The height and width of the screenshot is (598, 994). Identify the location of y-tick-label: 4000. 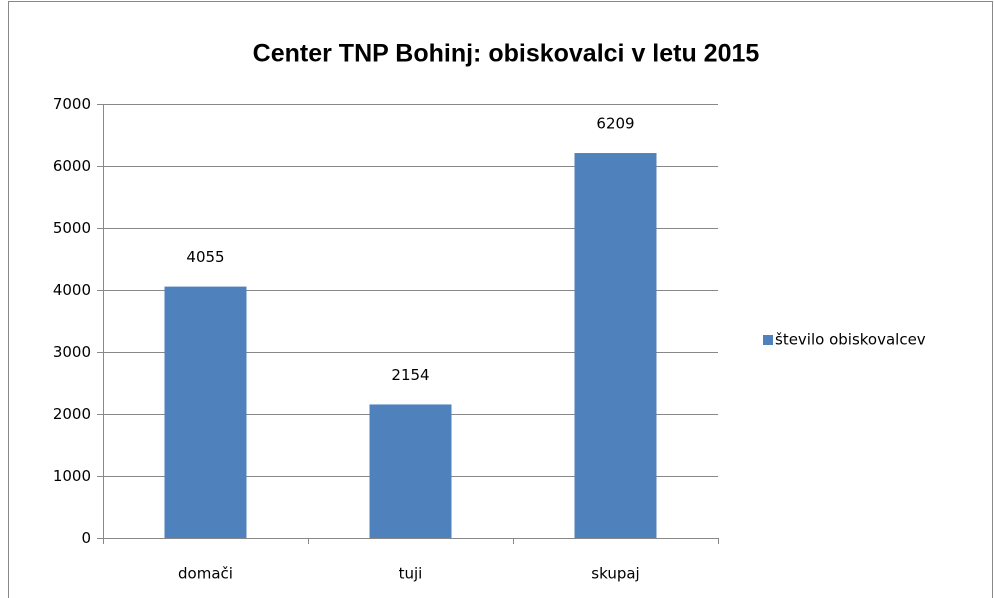
(72, 290).